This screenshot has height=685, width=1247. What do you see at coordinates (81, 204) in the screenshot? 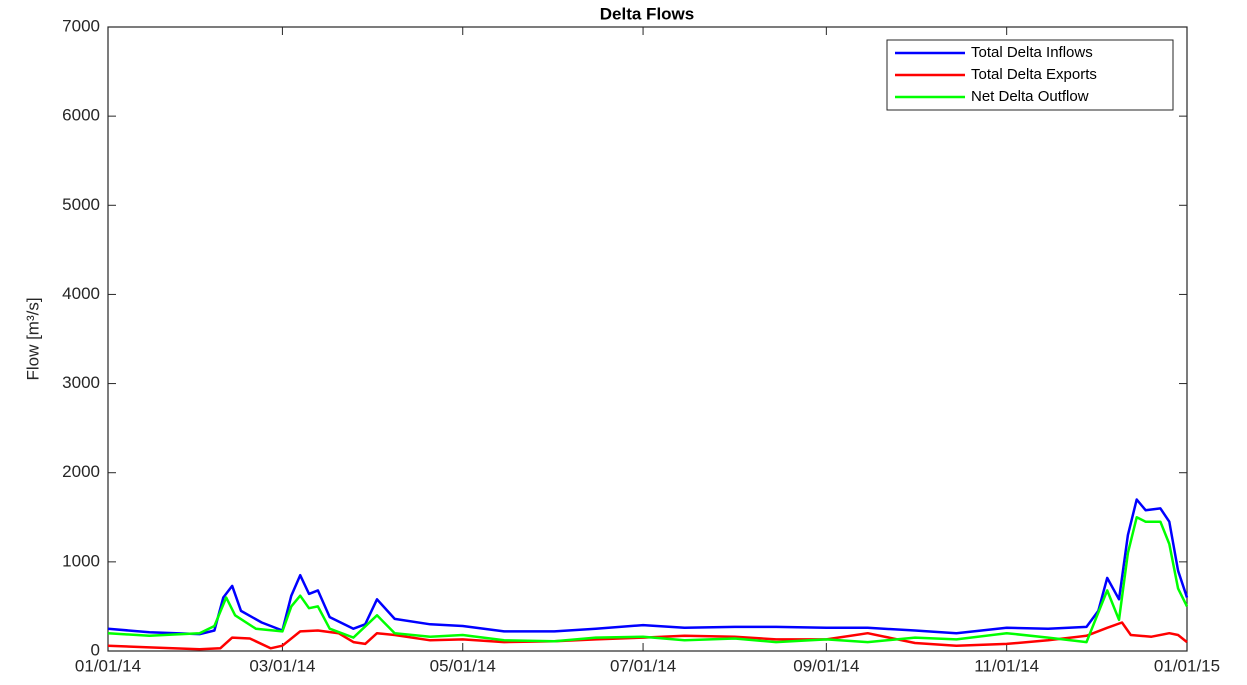
I see `y-tick-label: 5000` at bounding box center [81, 204].